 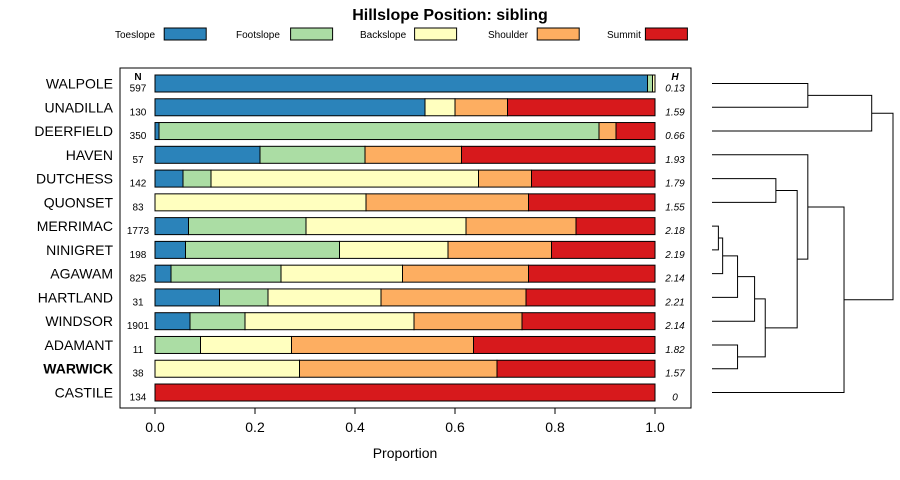 What do you see at coordinates (137, 77) in the screenshot?
I see `n-header: N` at bounding box center [137, 77].